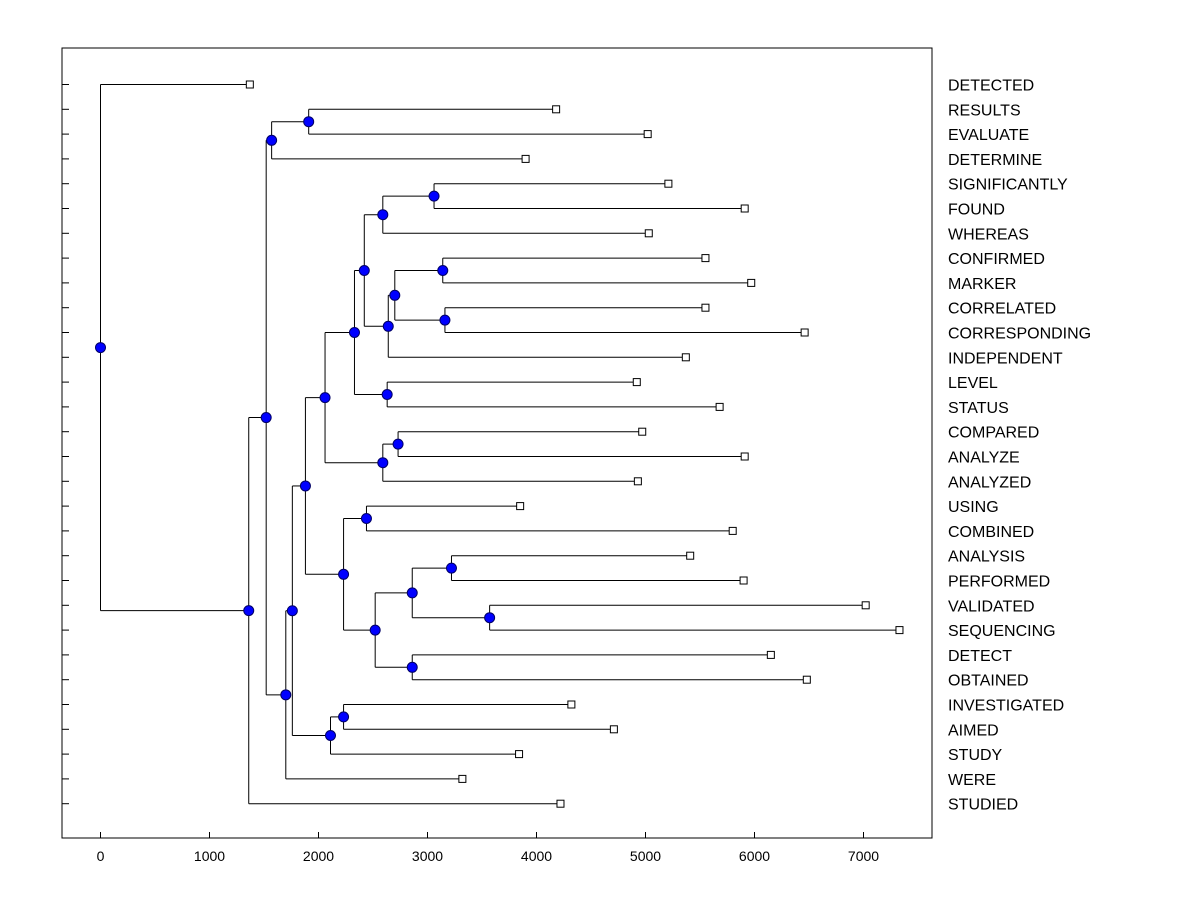  Describe the element at coordinates (863, 856) in the screenshot. I see `x-tick-label: 7000` at that location.